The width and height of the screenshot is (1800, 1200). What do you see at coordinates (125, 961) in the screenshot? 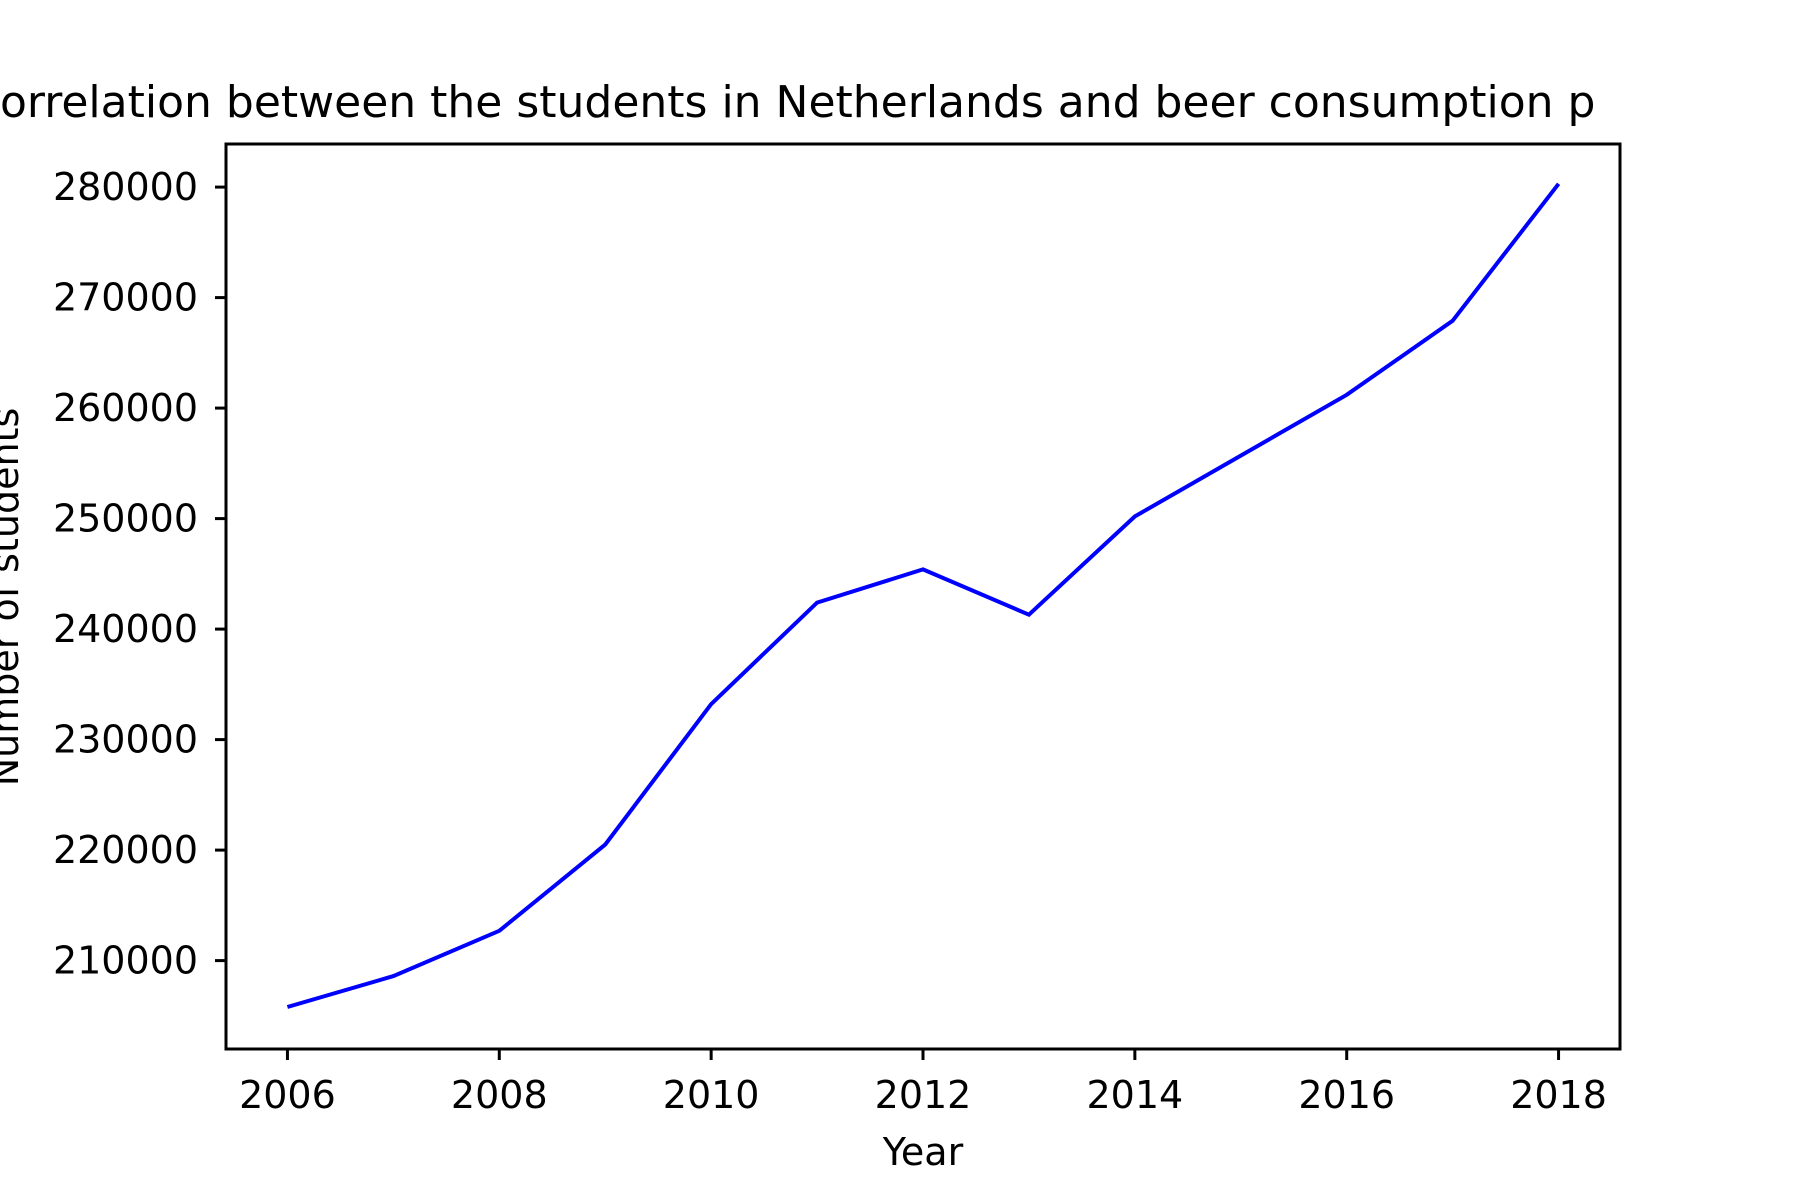
I see `y-tick-label: 210000` at bounding box center [125, 961].